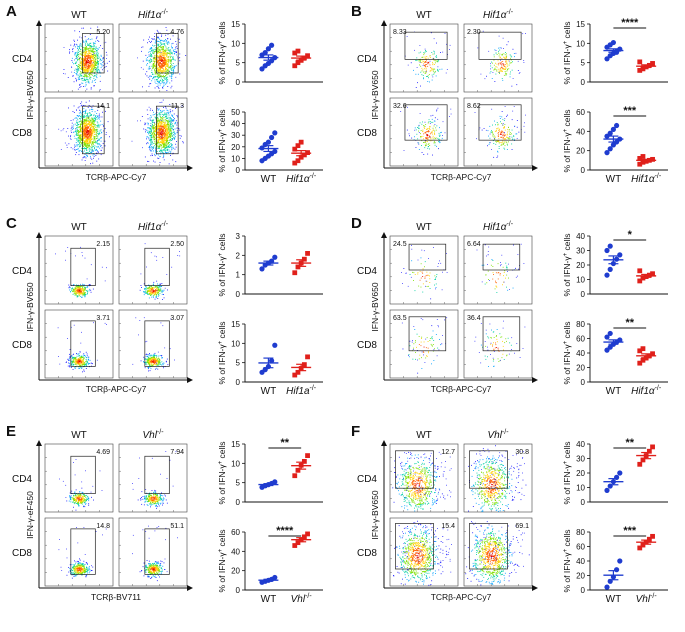 Image resolution: width=685 pixels, height=632 pixels. I want to click on facs-B-cd4-wt-gate-percent: 8.33, so click(400, 32).